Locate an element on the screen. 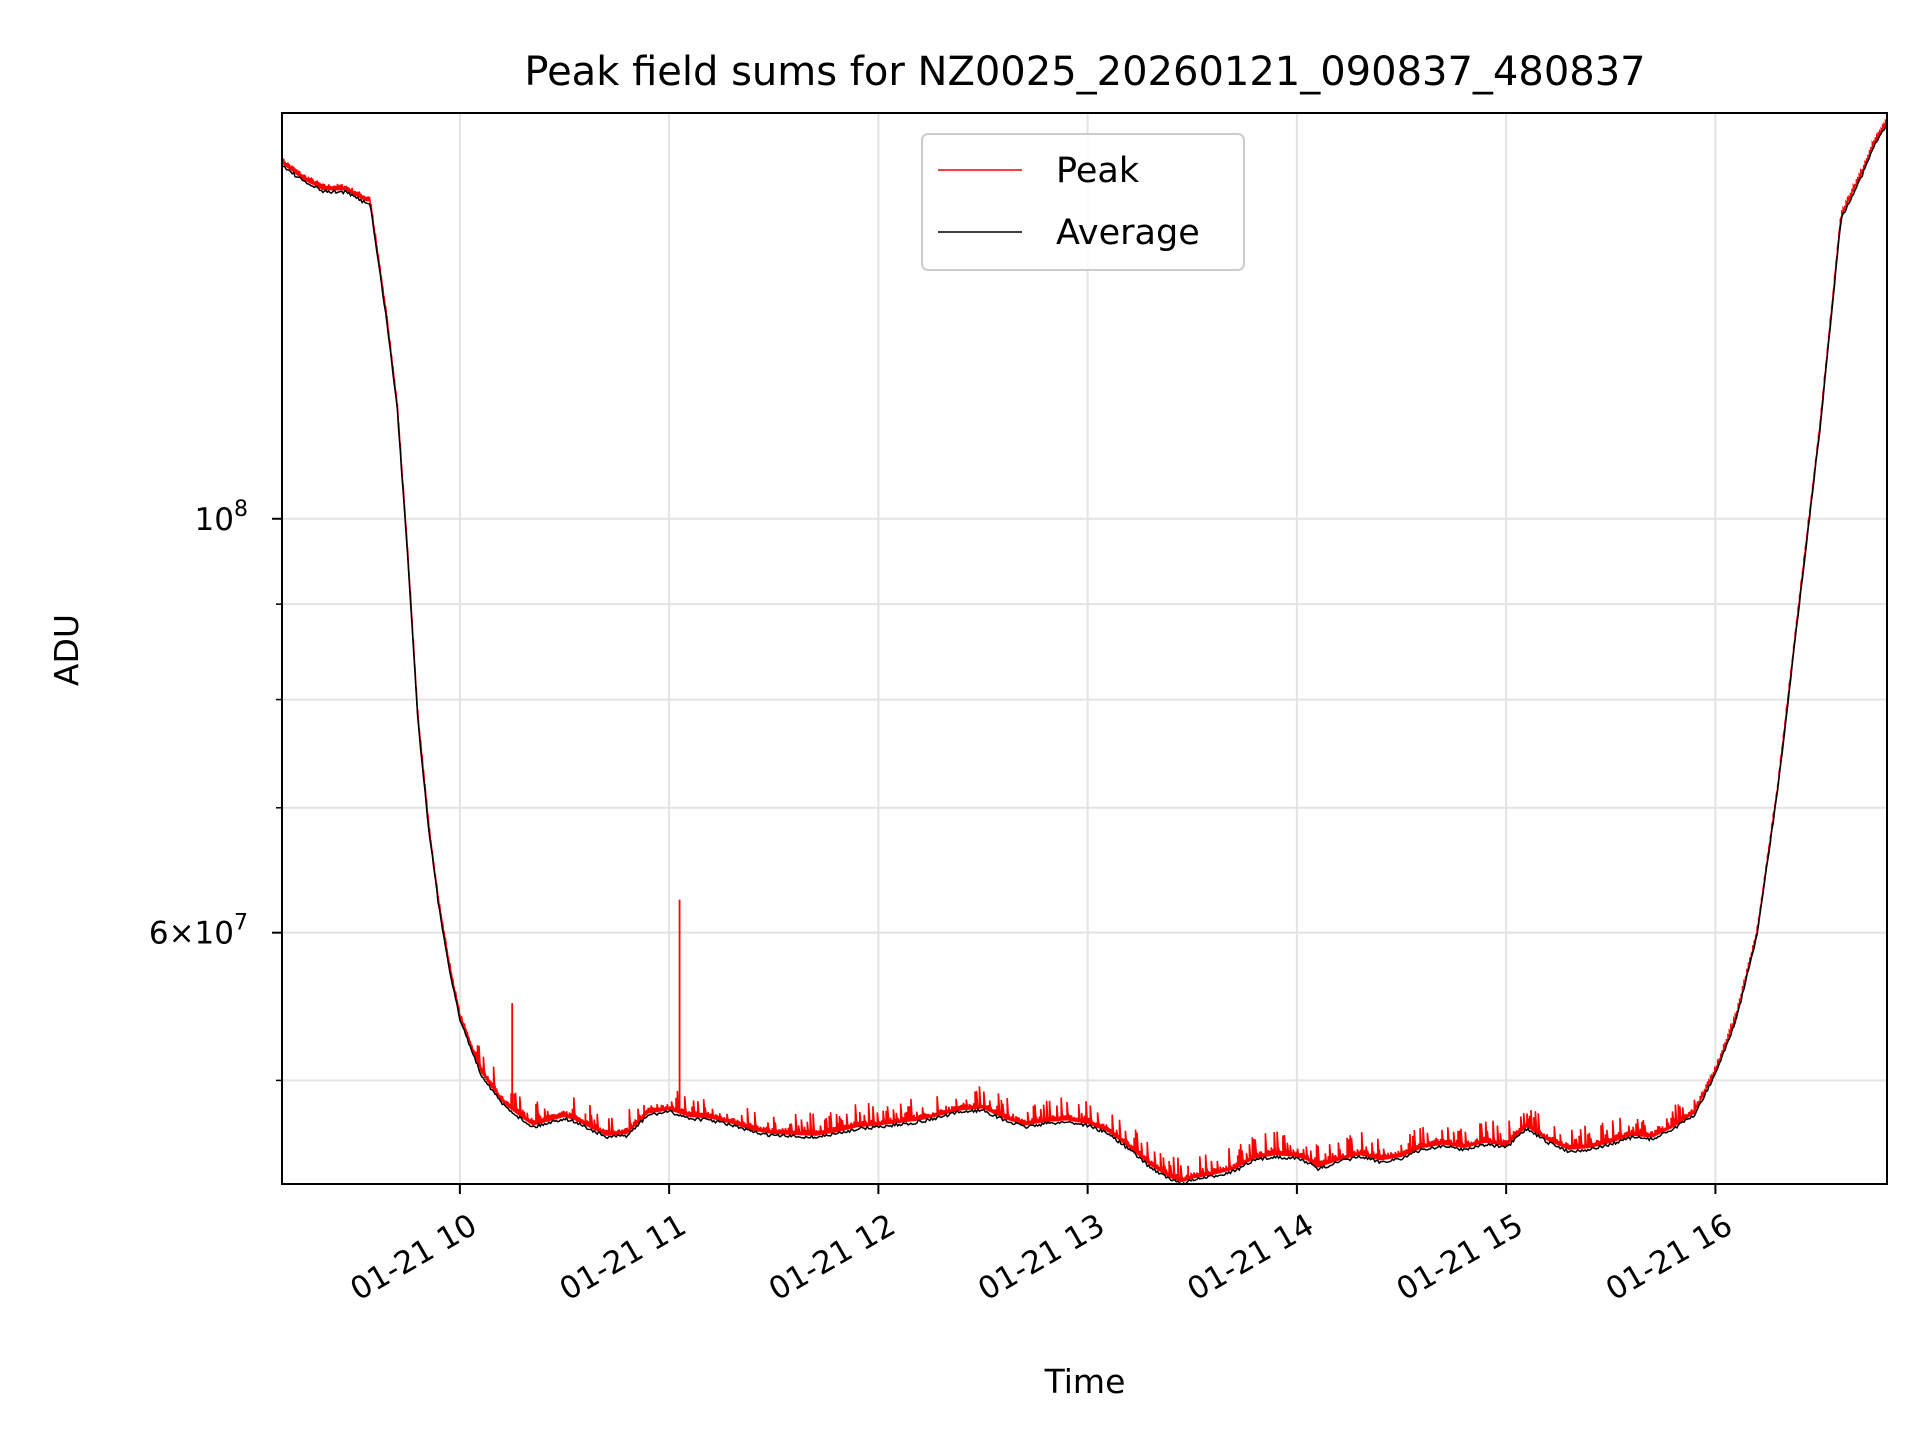 This screenshot has width=1920, height=1440. legend-label-average: Average is located at coordinates (1128, 233).